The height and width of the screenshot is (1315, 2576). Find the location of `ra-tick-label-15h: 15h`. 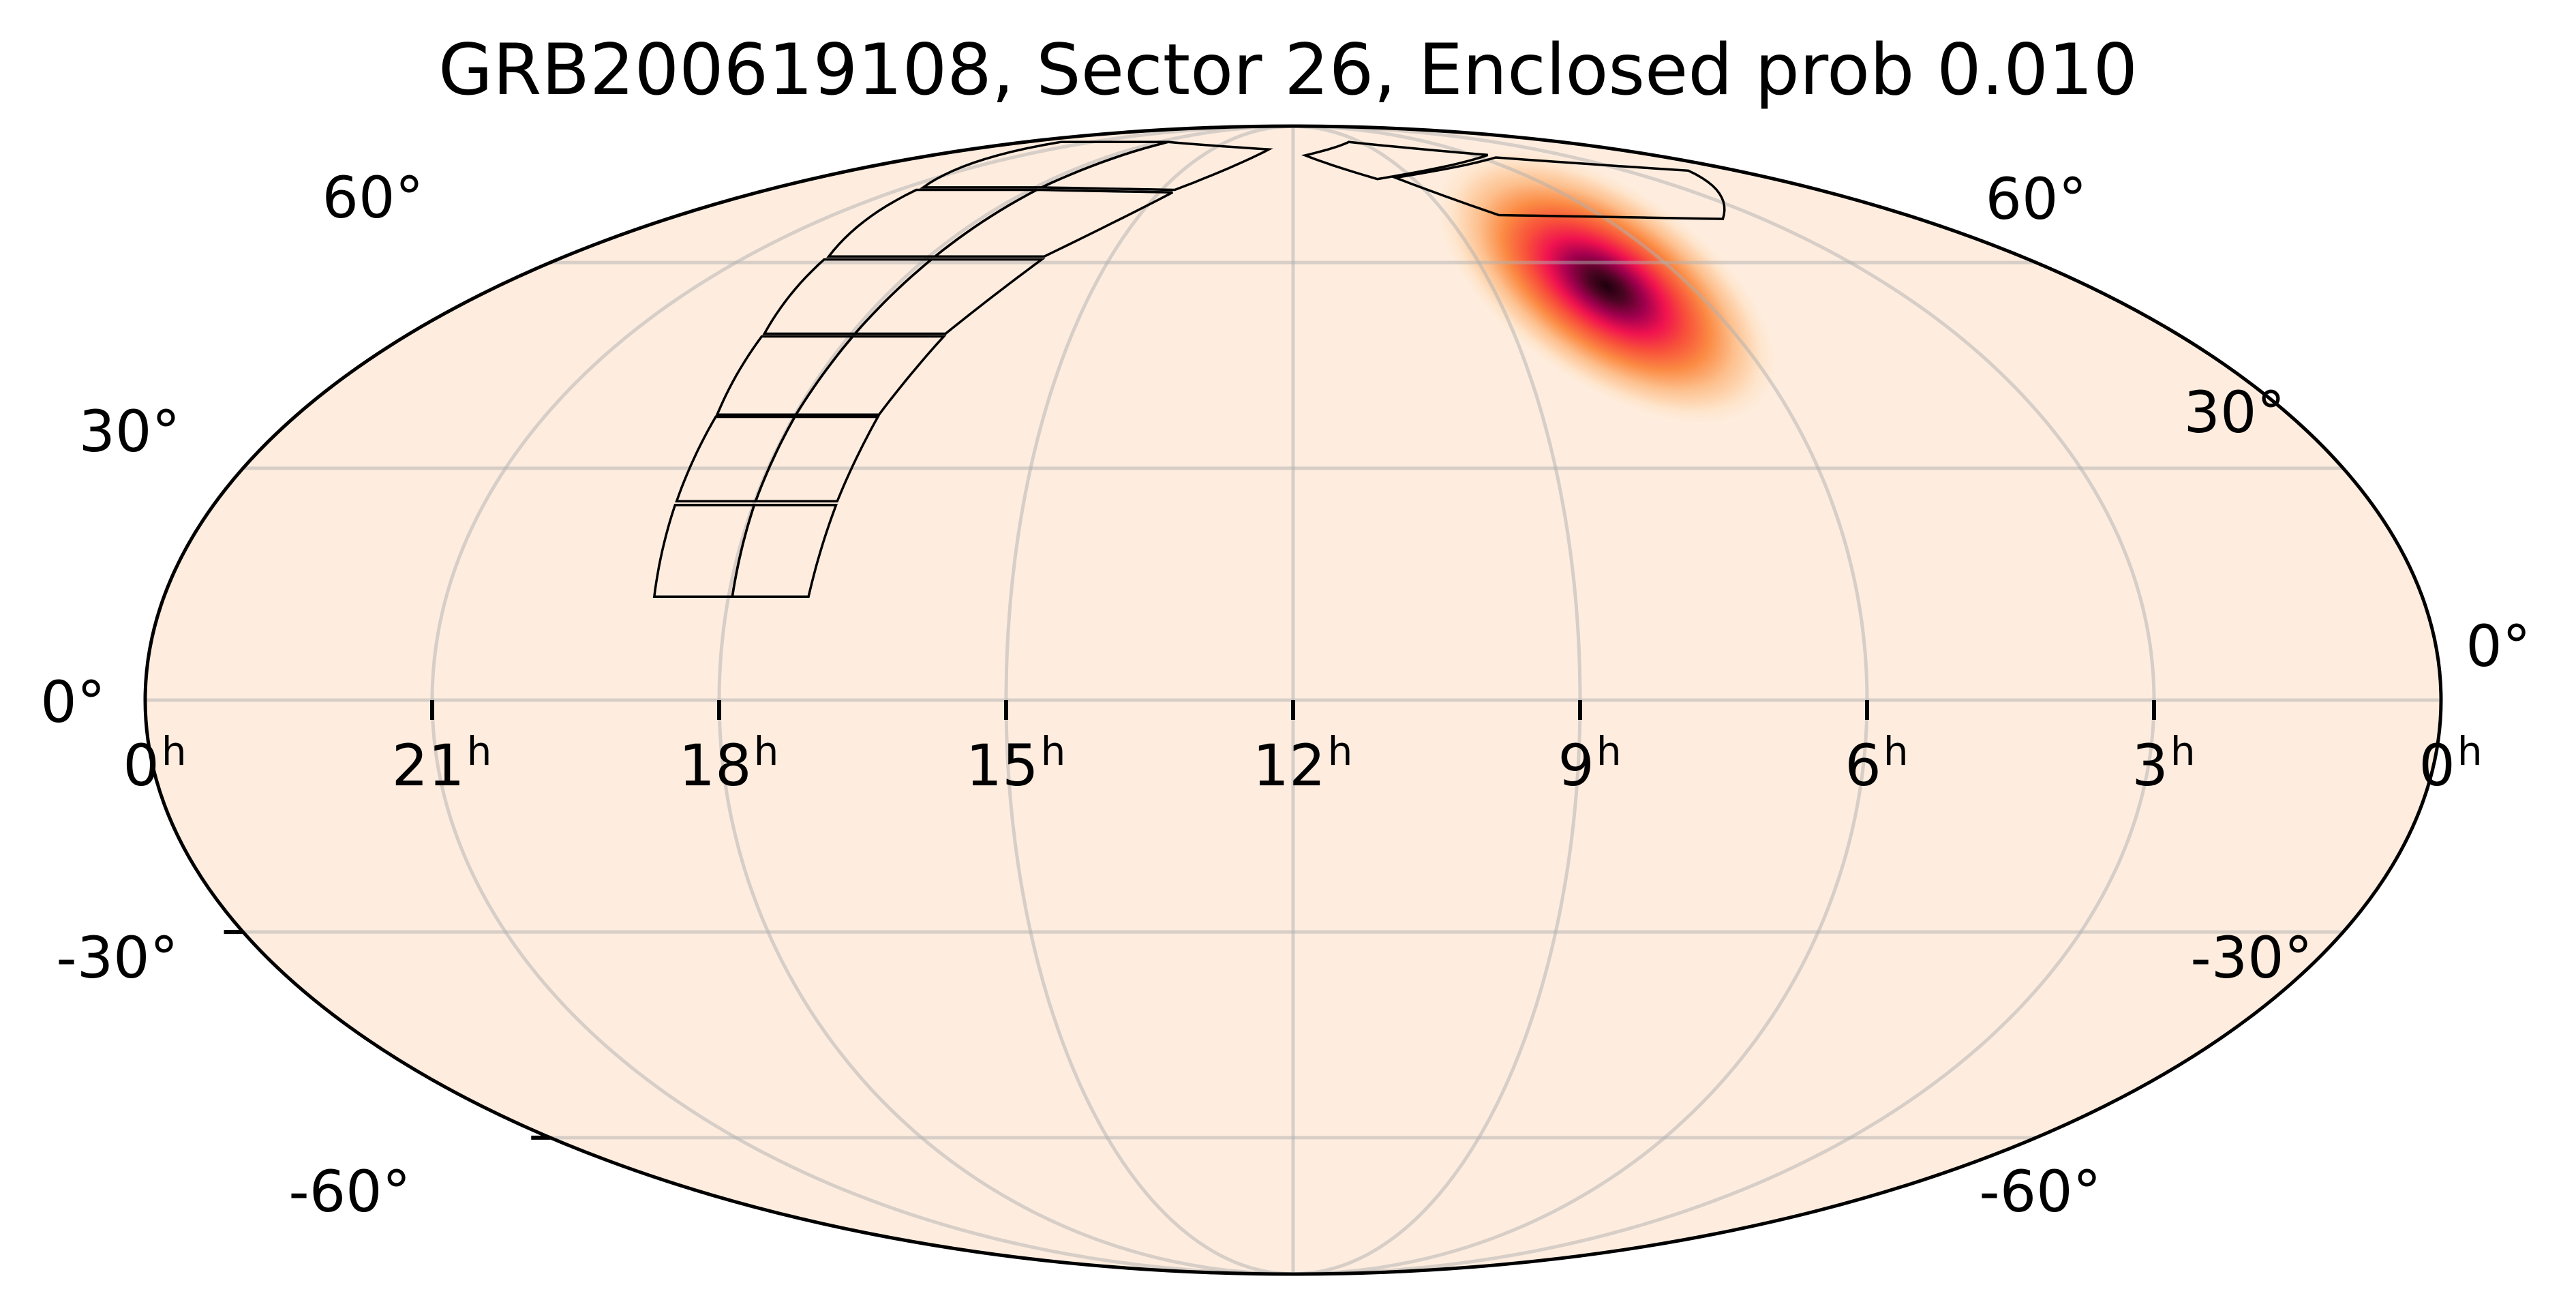

ra-tick-label-15h: 15h is located at coordinates (1016, 764).